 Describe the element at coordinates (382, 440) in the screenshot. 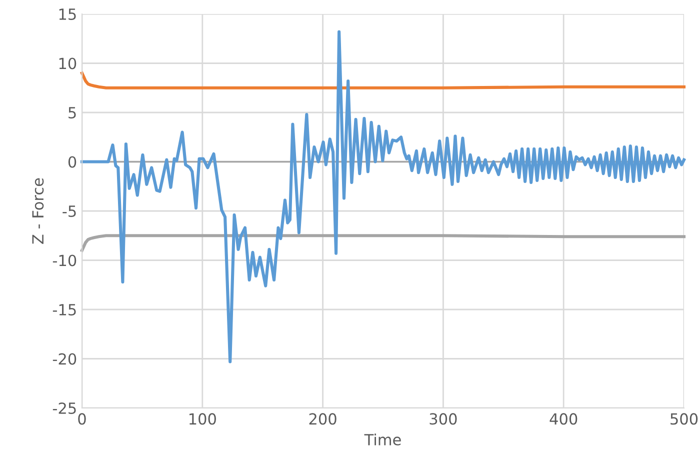

I see `x-axis-title: Time` at that location.